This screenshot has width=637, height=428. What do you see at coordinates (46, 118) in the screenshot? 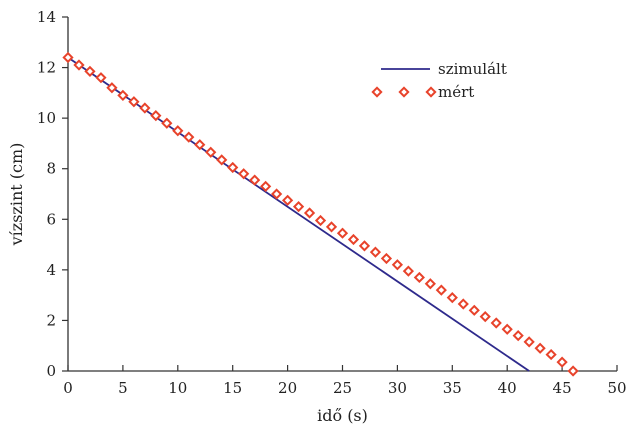
I see `y-tick-label: 10` at bounding box center [46, 118].